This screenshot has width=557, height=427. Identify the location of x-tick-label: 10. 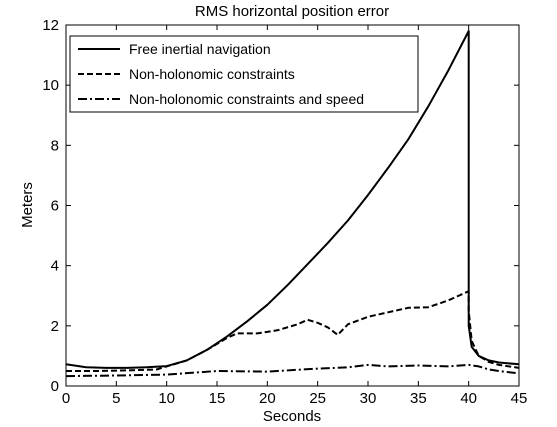
(166, 398).